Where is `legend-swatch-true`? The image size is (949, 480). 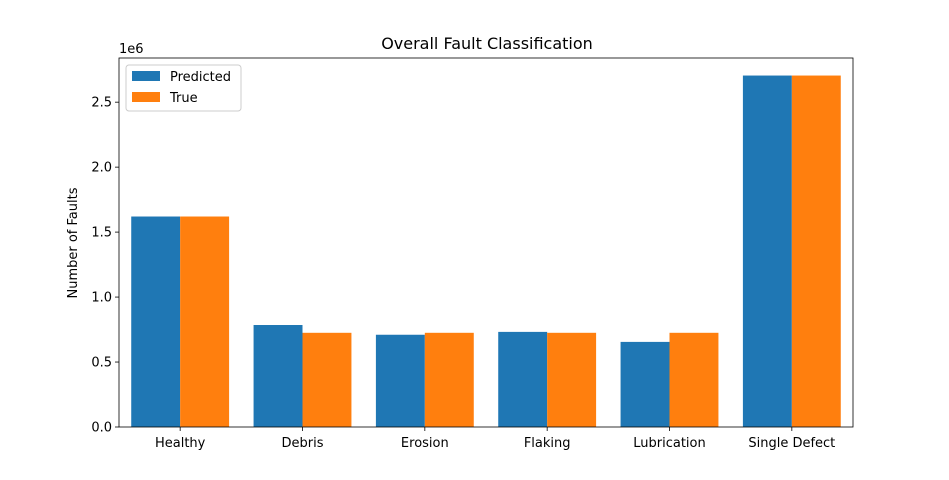
legend-swatch-true is located at coordinates (146, 97).